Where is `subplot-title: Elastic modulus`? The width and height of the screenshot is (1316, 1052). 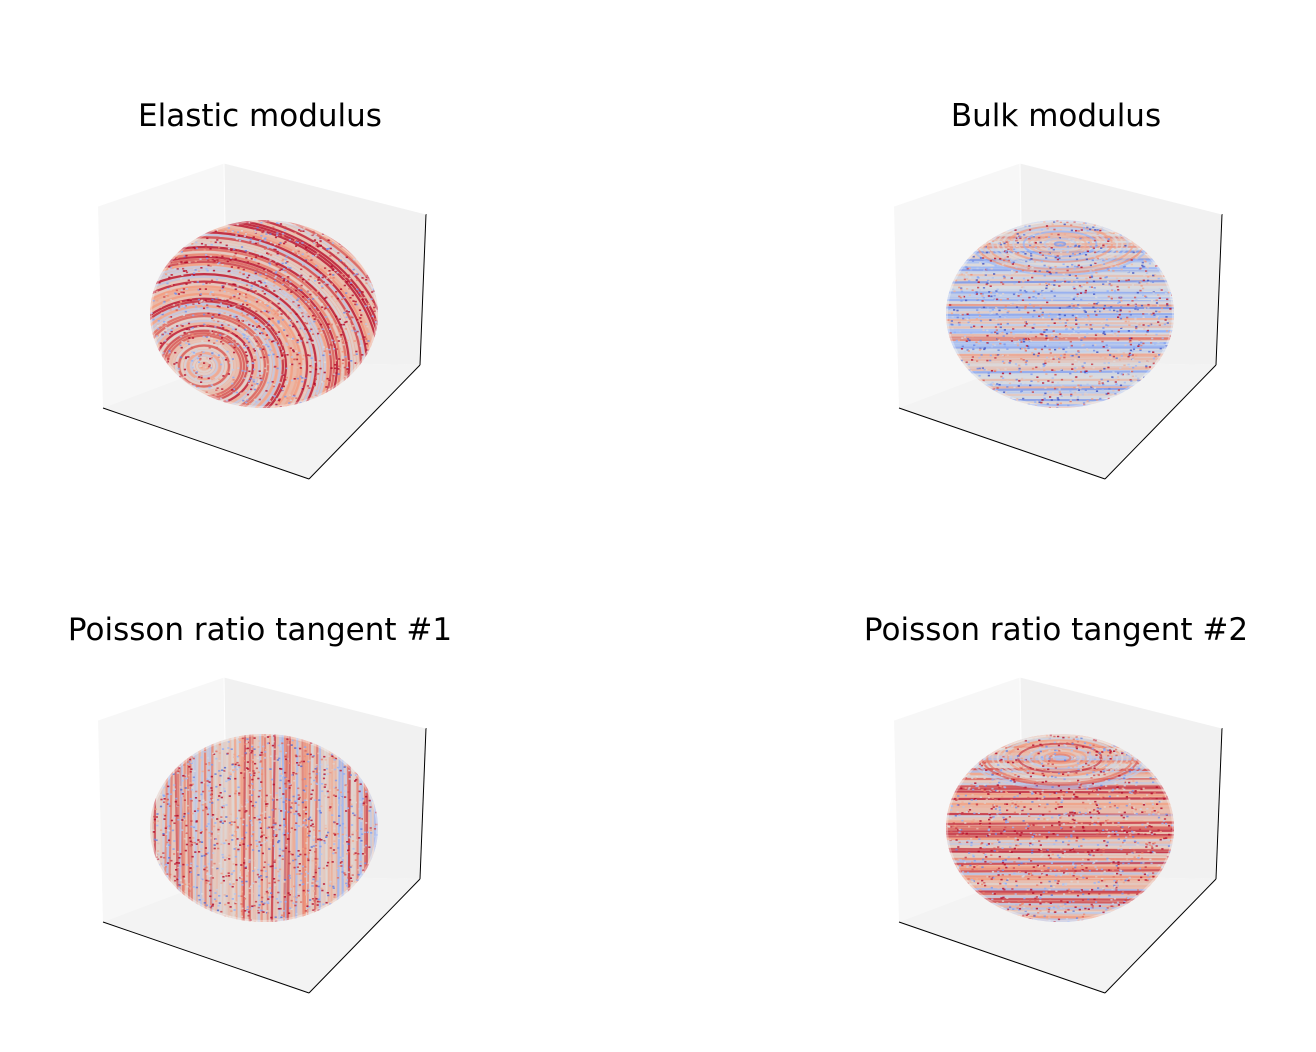 subplot-title: Elastic modulus is located at coordinates (260, 116).